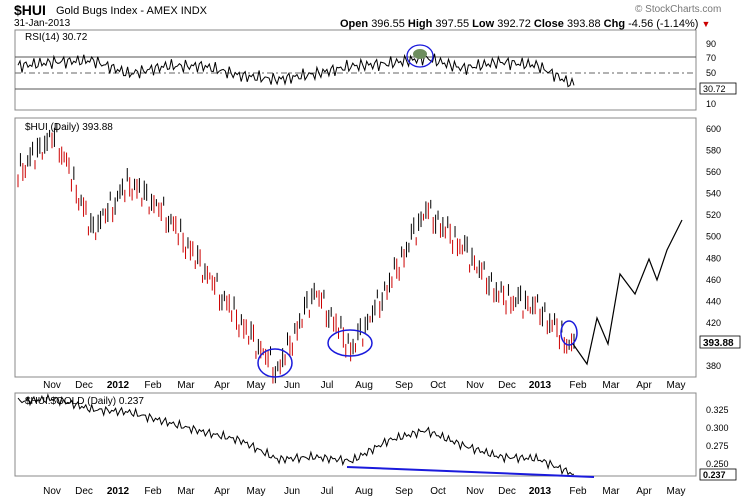 This screenshot has width=750, height=500. What do you see at coordinates (706, 24) in the screenshot?
I see `chg-arrow: ▼` at bounding box center [706, 24].